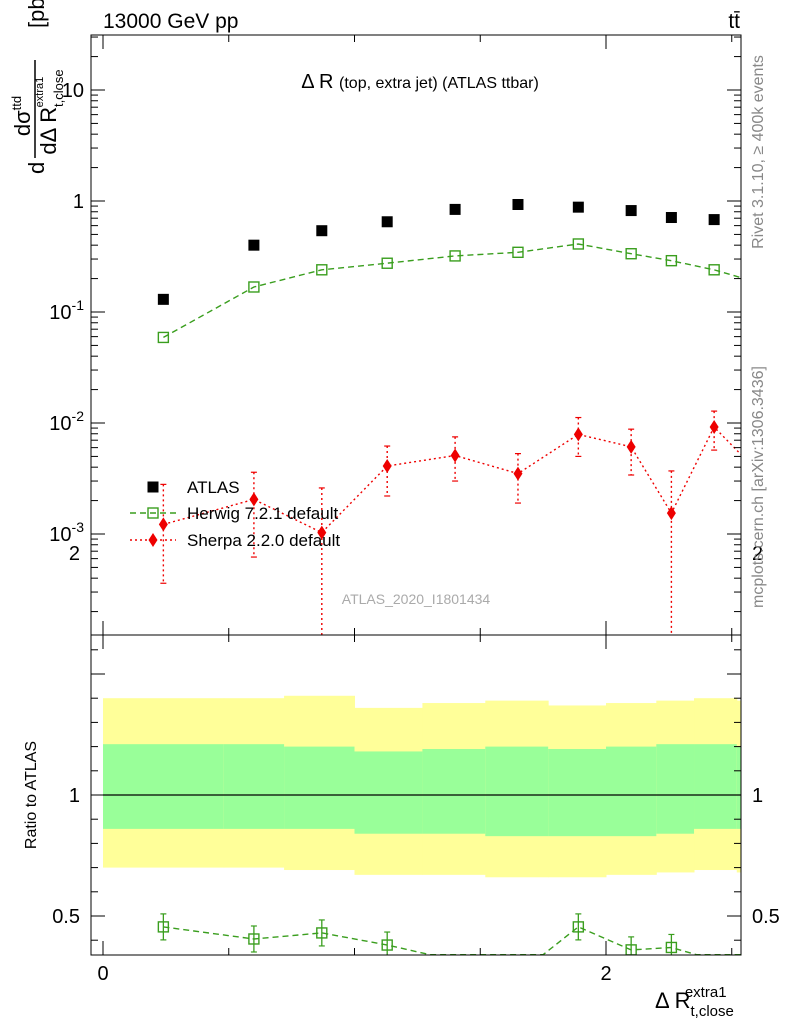 This screenshot has height=1029, width=786. What do you see at coordinates (193, 487) in the screenshot?
I see `legend-item: ATLAS` at bounding box center [193, 487].